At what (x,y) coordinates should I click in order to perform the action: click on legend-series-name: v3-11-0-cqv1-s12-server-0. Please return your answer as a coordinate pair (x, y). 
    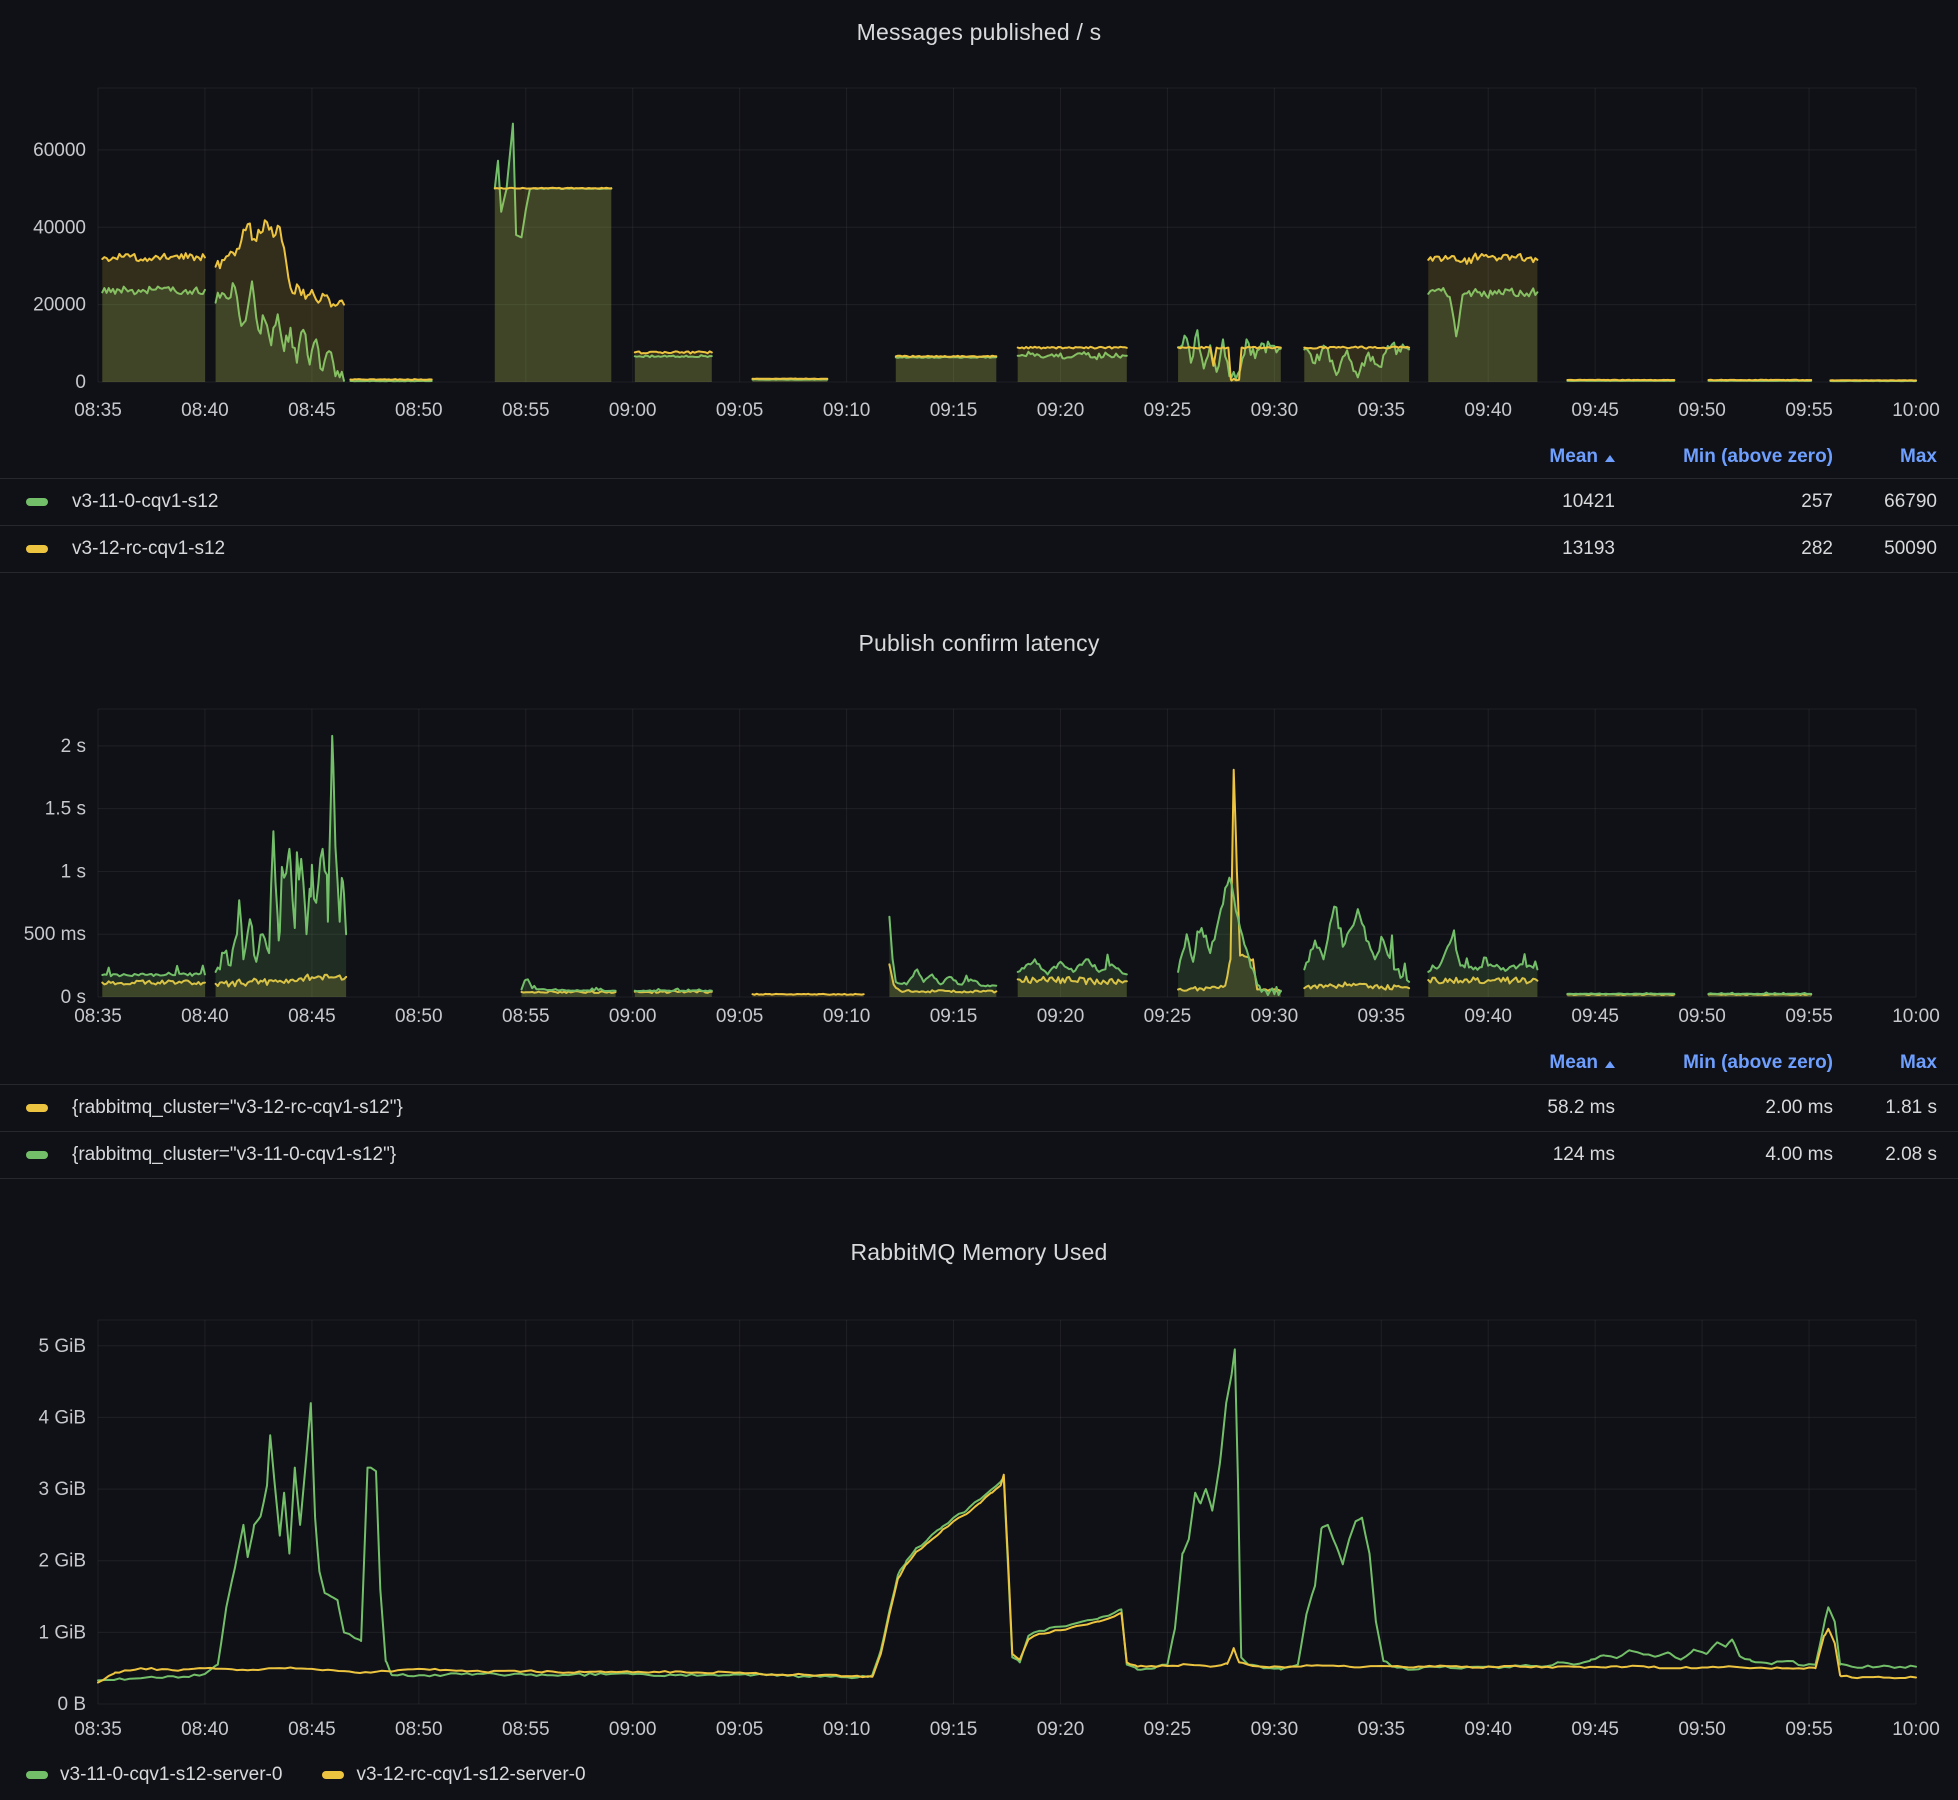
    Looking at the image, I should click on (171, 1774).